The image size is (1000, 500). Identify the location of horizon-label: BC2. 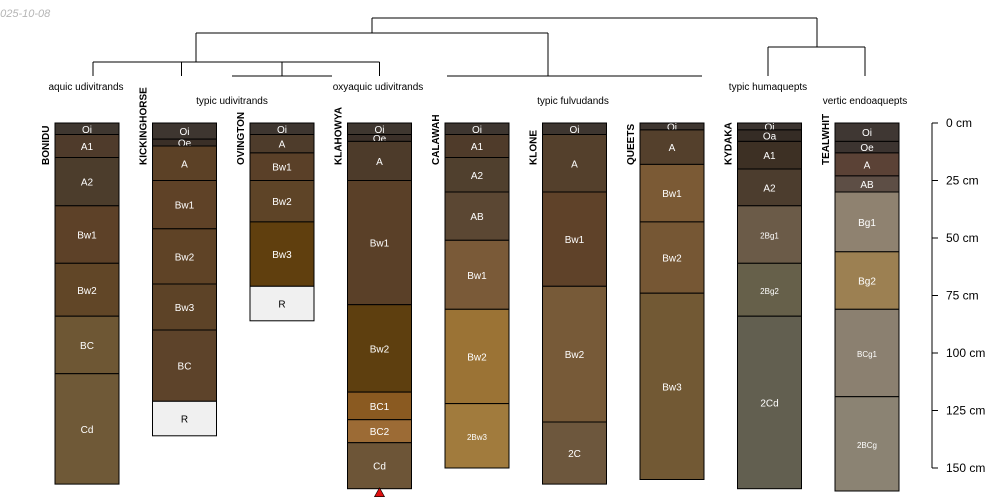
(380, 432).